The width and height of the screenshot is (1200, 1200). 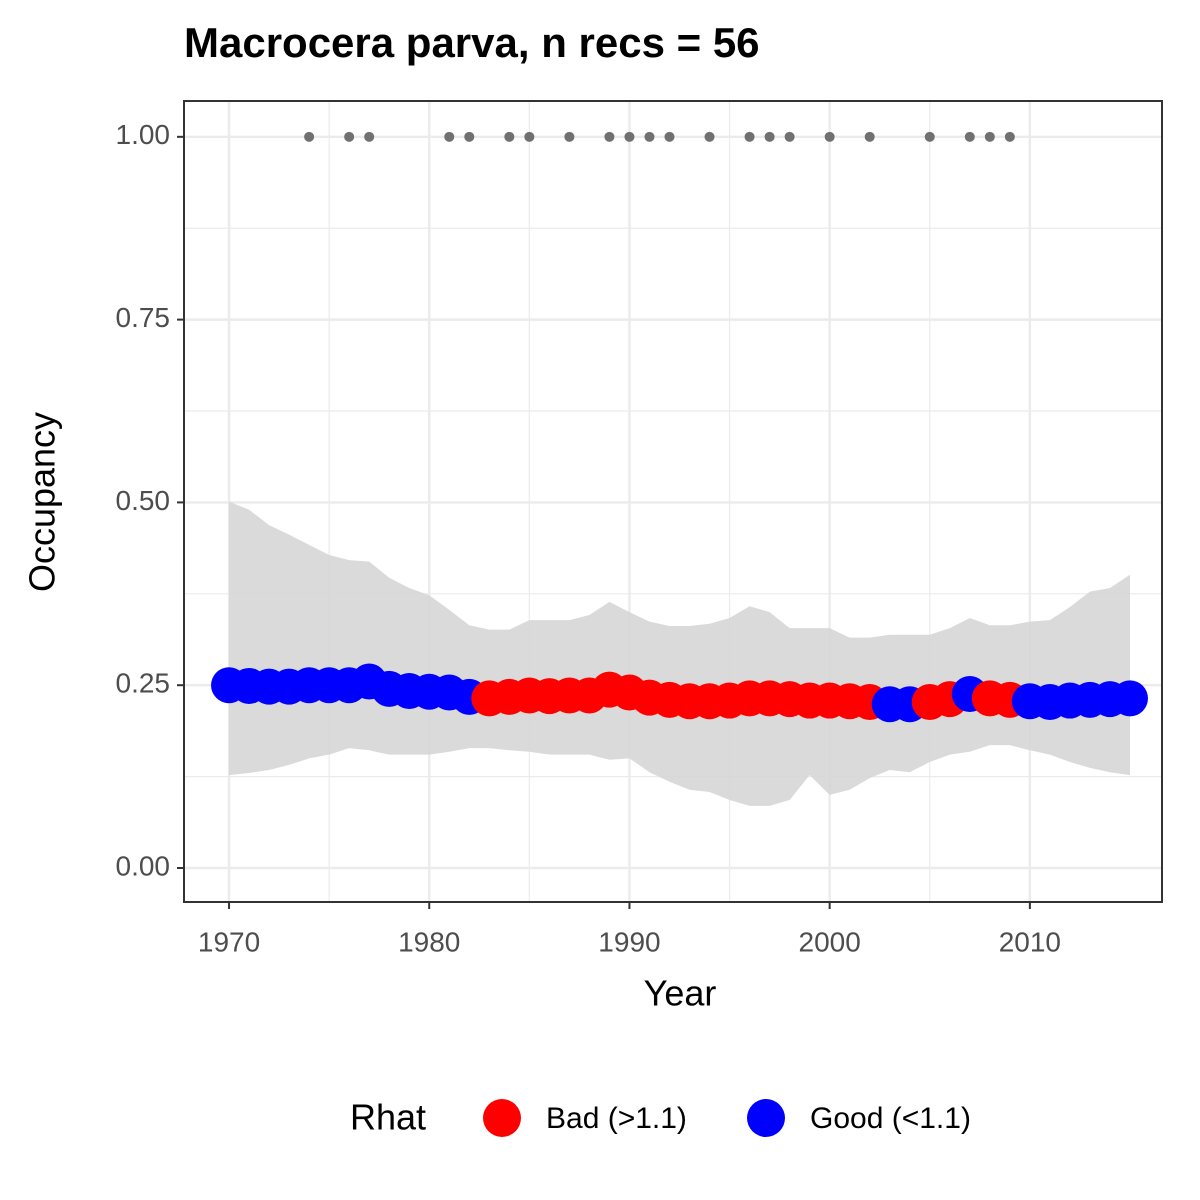 What do you see at coordinates (680, 993) in the screenshot?
I see `x-axis-title: Year` at bounding box center [680, 993].